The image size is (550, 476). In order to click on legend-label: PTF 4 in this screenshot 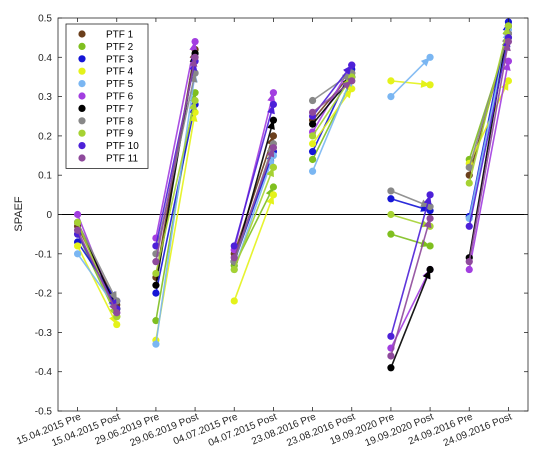, I will do `click(120, 72)`.